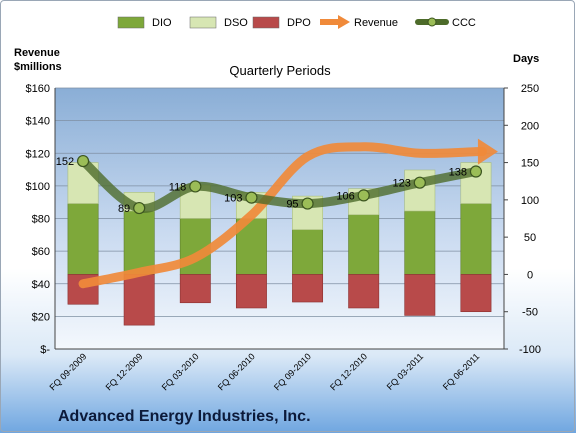 This screenshot has width=576, height=433. I want to click on legend-swatch-ccc-marker, so click(432, 22).